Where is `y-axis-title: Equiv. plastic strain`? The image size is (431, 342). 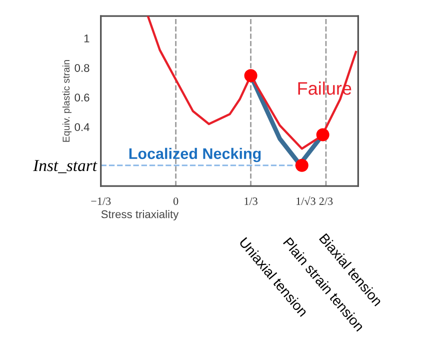
y-axis-title: Equiv. plastic strain is located at coordinates (67, 101).